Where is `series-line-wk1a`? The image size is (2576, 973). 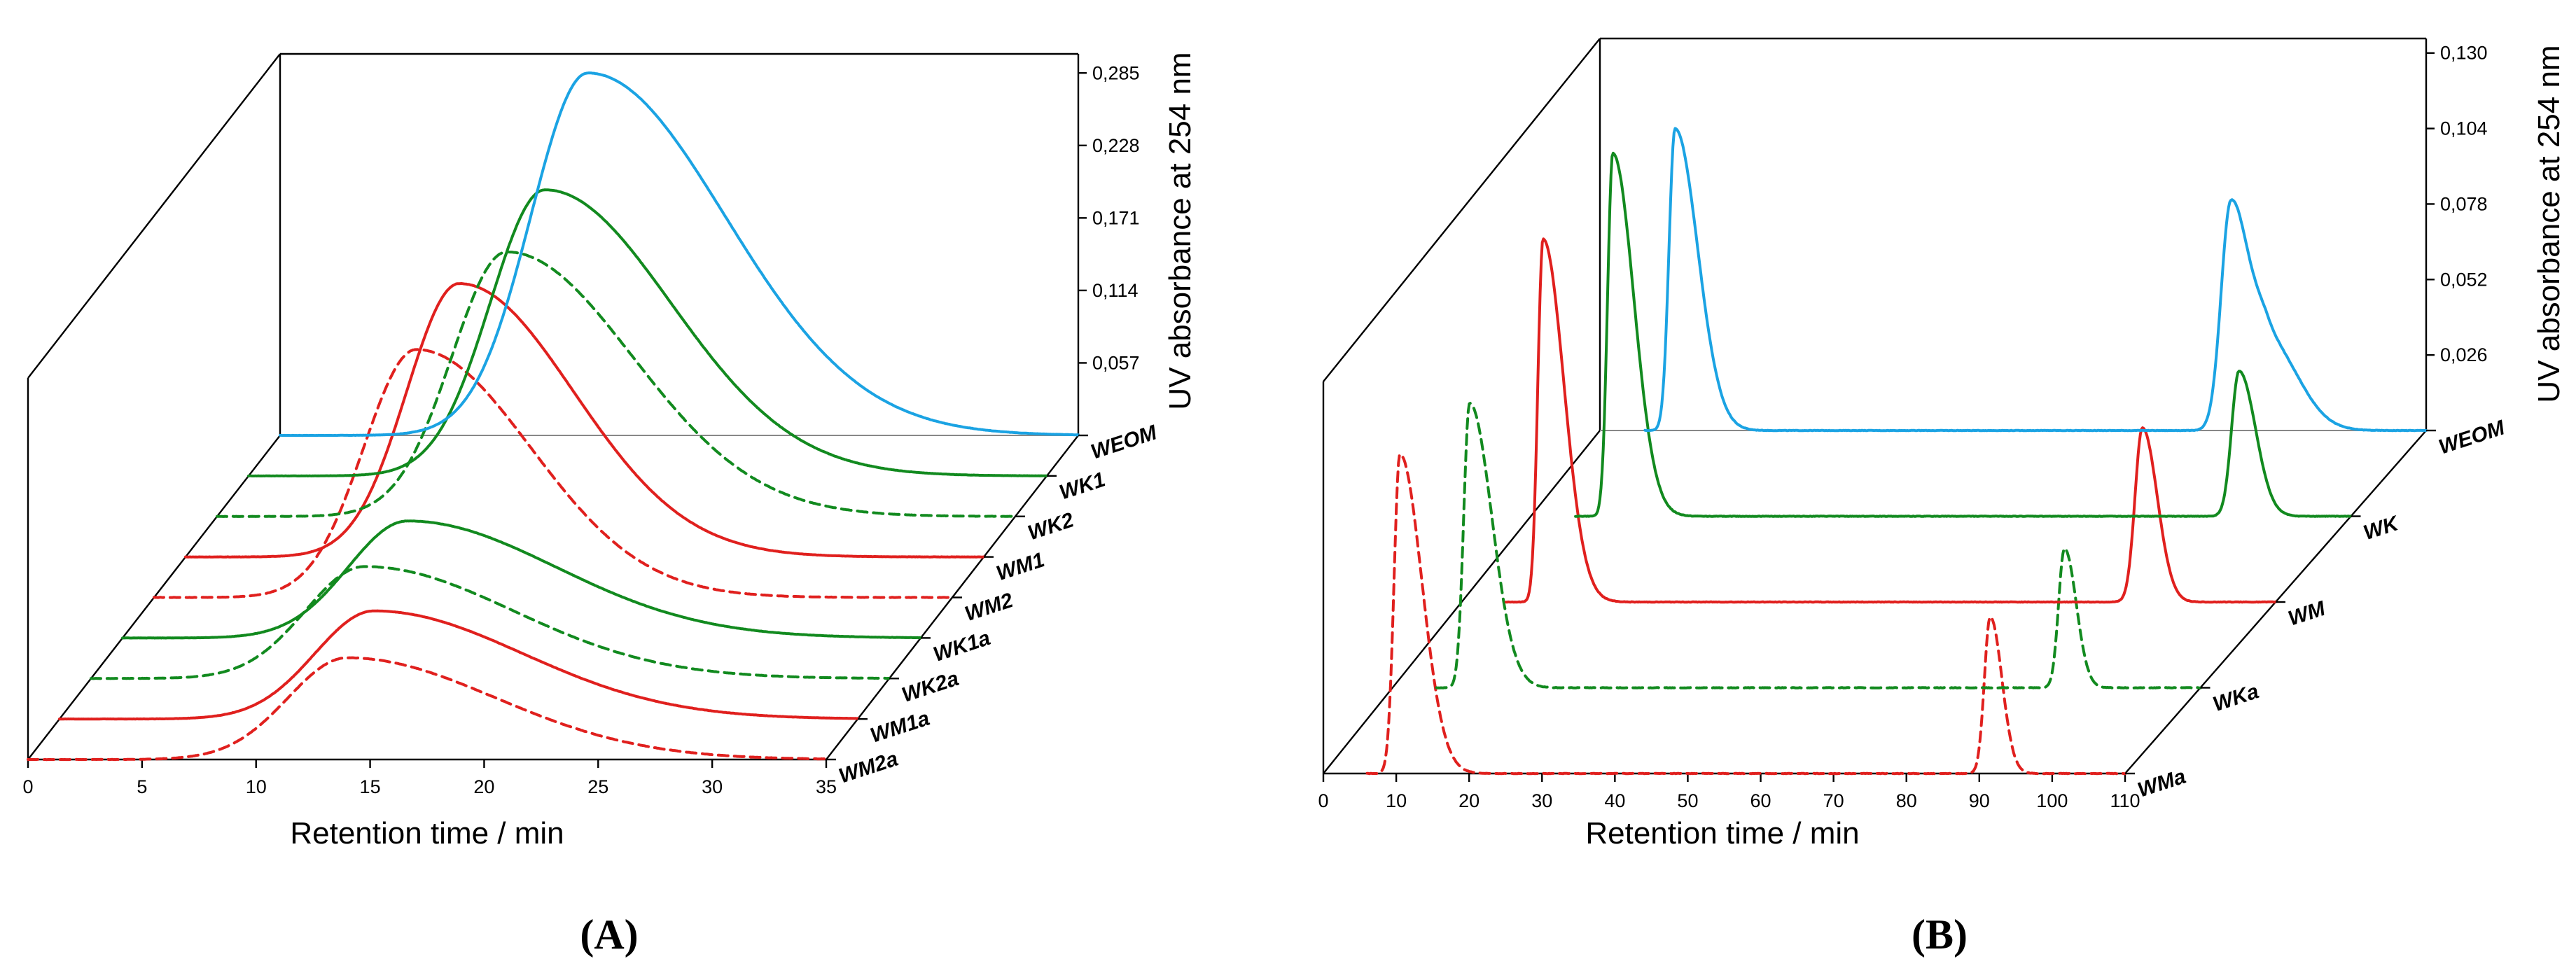
series-line-wk1a is located at coordinates (521, 579).